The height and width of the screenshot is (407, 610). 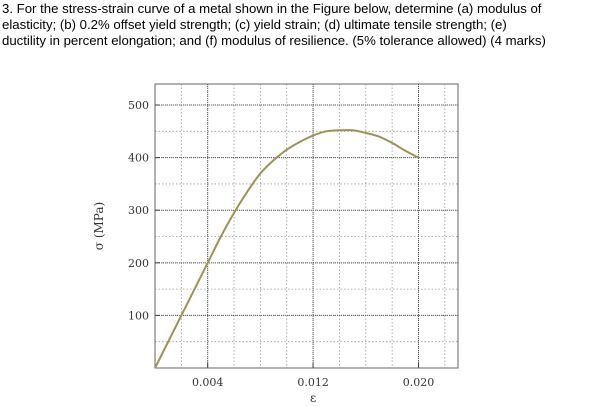 What do you see at coordinates (419, 382) in the screenshot?
I see `x-tick-label: 0.020` at bounding box center [419, 382].